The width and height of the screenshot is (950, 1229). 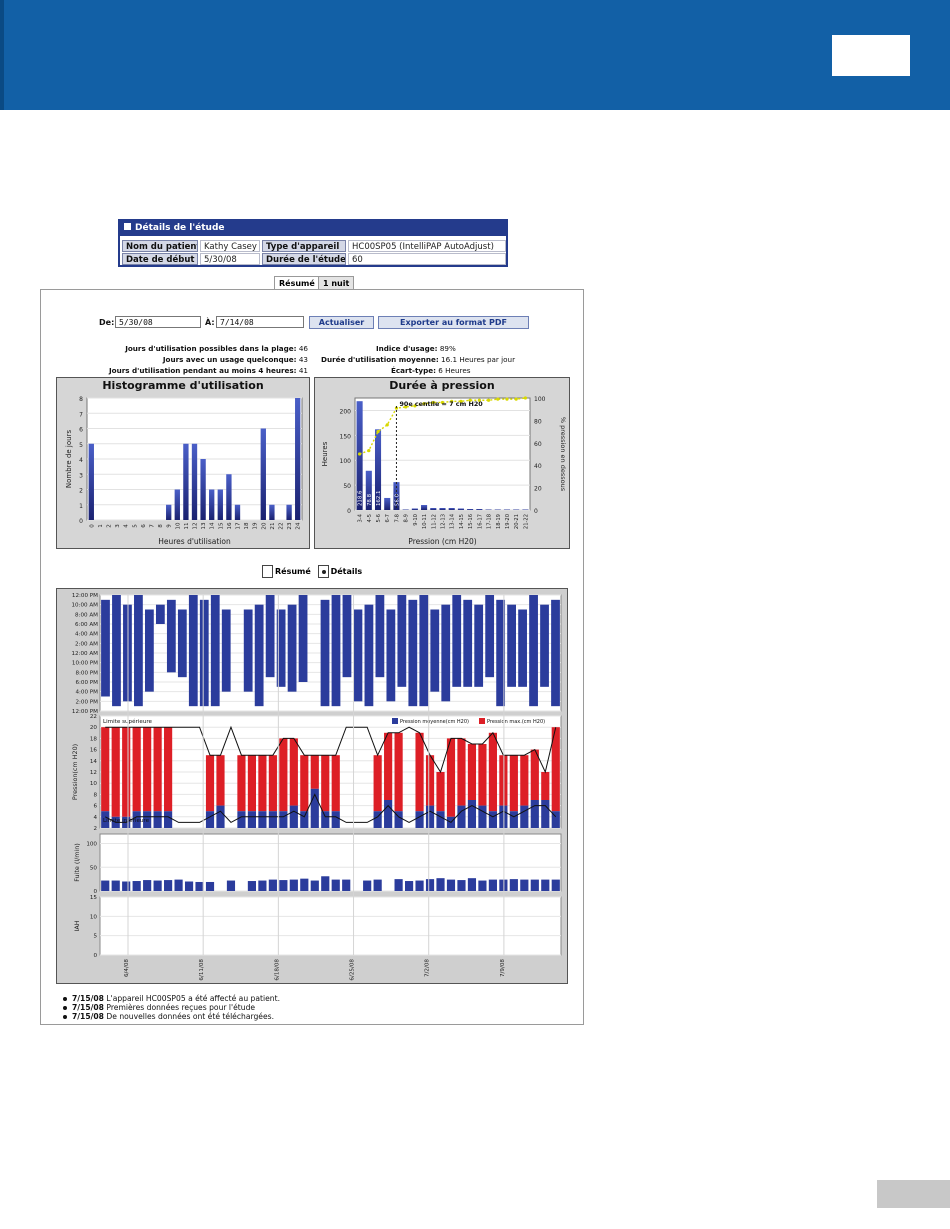 I want to click on summary-radio, so click(x=267, y=571).